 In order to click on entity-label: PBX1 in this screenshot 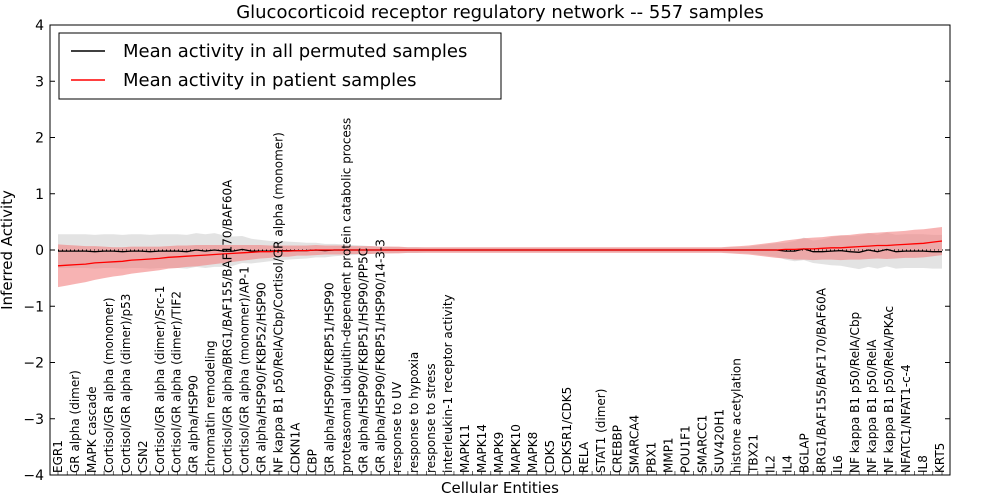, I will do `click(652, 457)`.